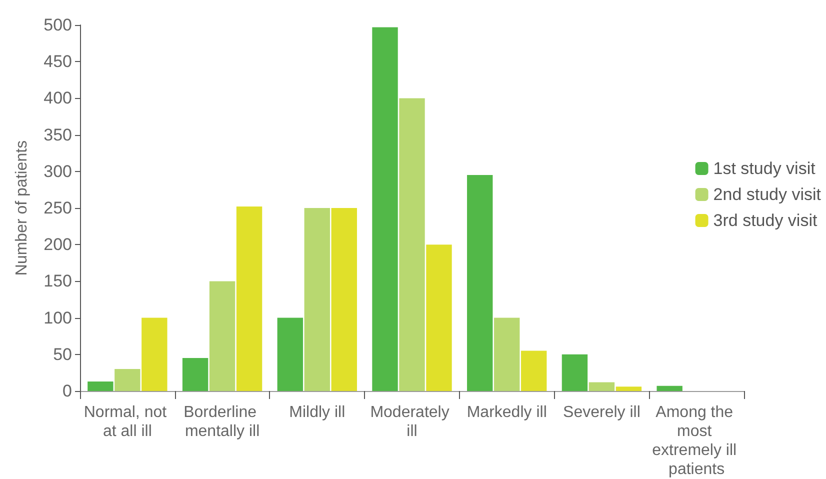 This screenshot has height=479, width=826. What do you see at coordinates (58, 98) in the screenshot?
I see `y-tick-label: 400` at bounding box center [58, 98].